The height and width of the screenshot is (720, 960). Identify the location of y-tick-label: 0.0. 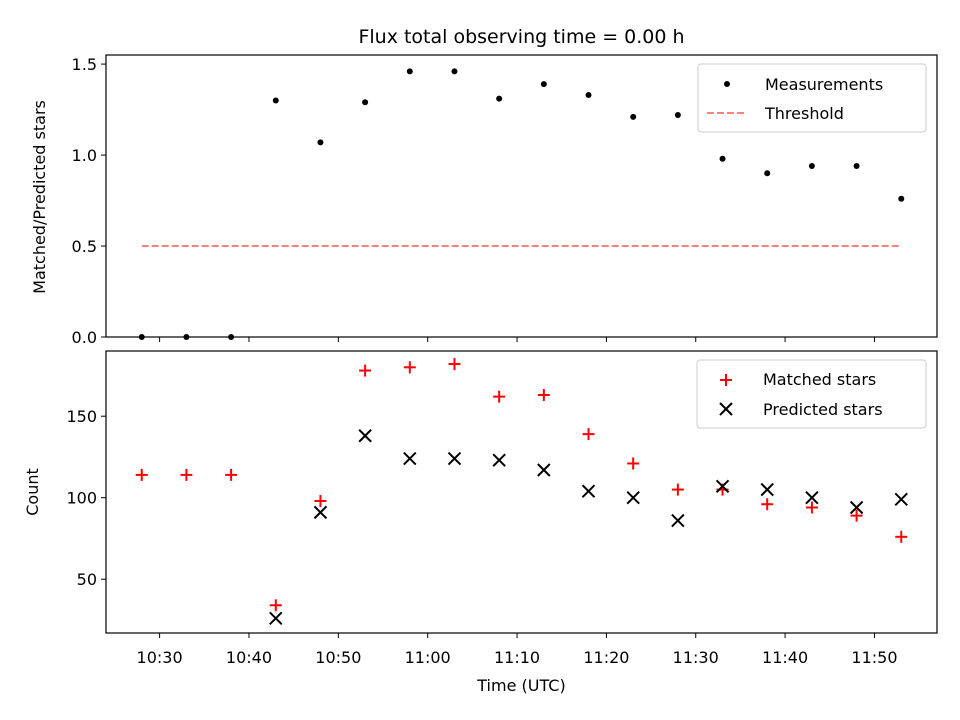
(84, 337).